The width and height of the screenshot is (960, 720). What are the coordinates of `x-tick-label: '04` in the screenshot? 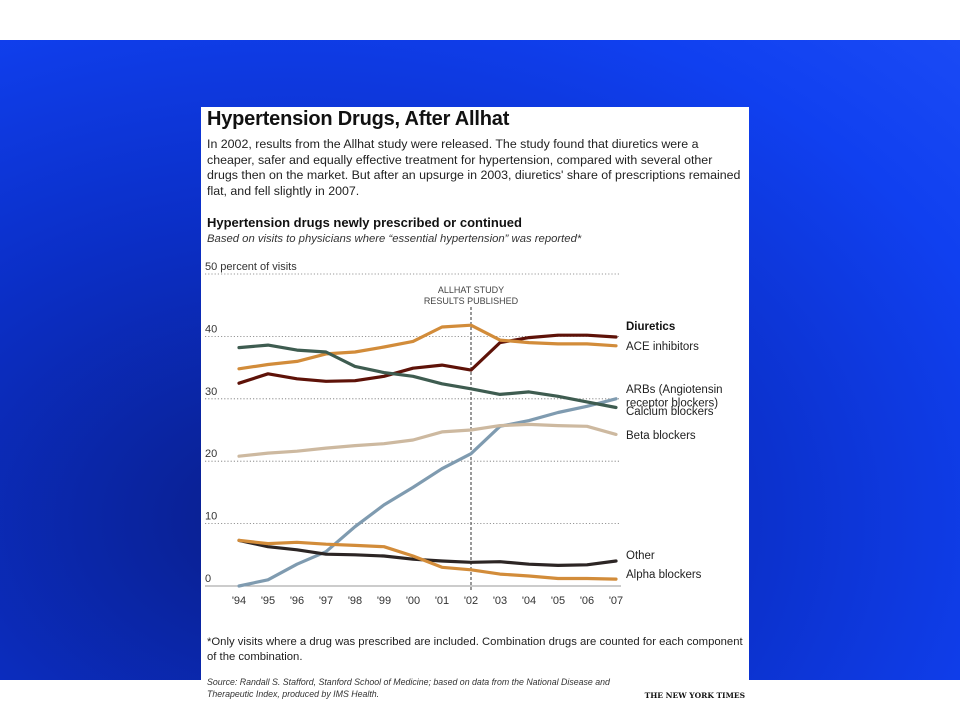 It's located at (529, 601).